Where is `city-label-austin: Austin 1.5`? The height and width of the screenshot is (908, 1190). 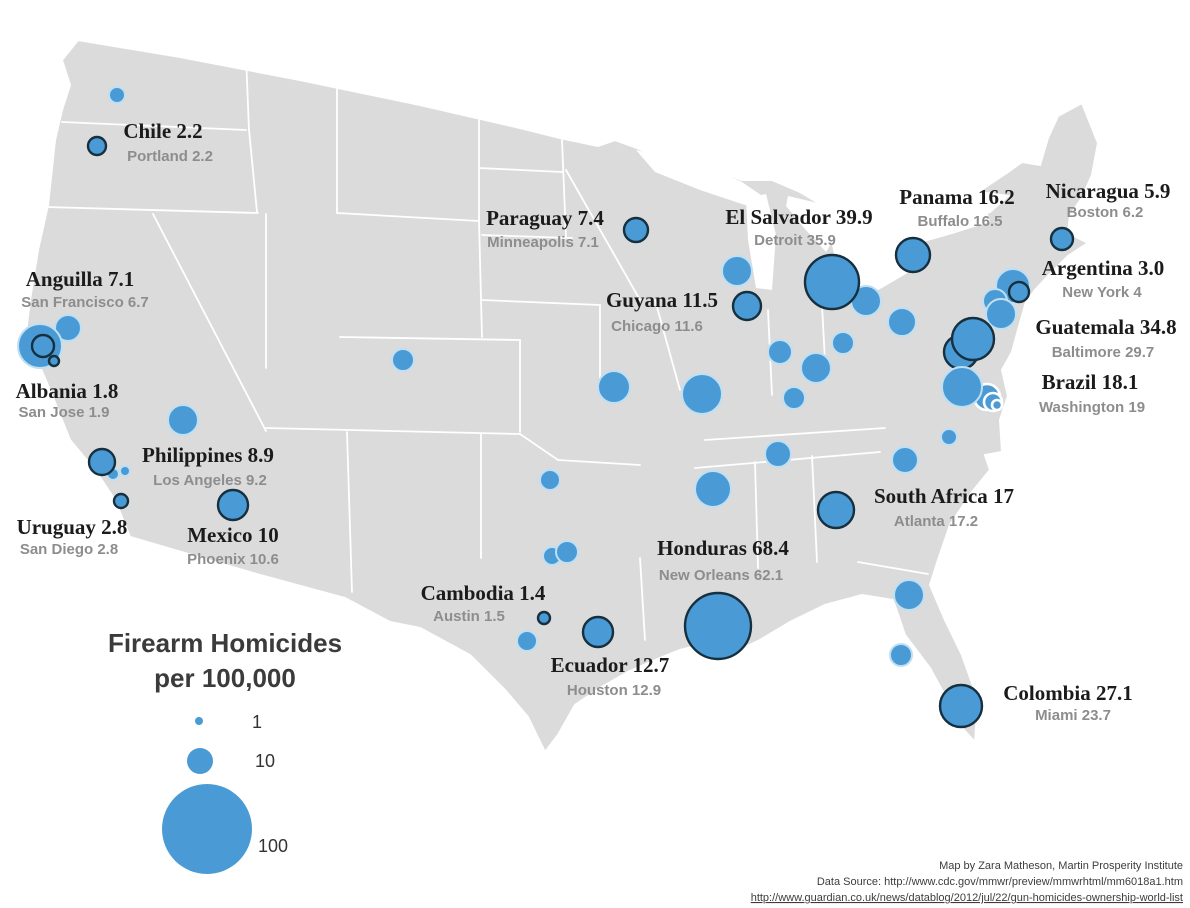
city-label-austin: Austin 1.5 is located at coordinates (469, 616).